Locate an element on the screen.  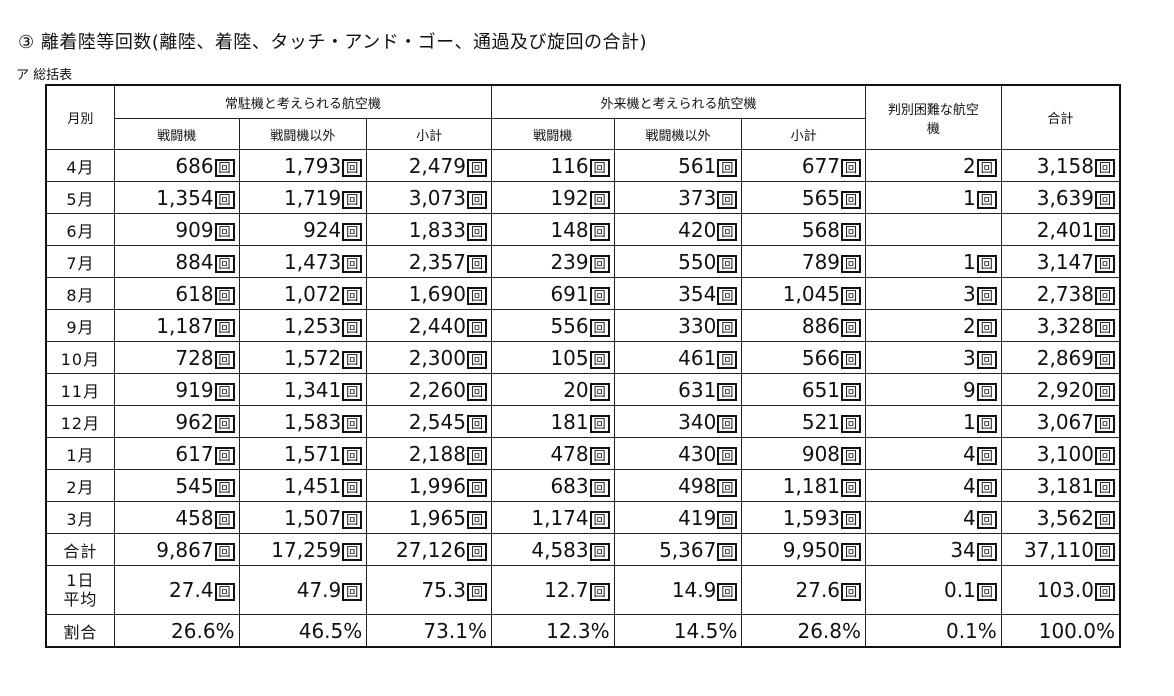
table-cell: 37,110 回 is located at coordinates (1060, 549).